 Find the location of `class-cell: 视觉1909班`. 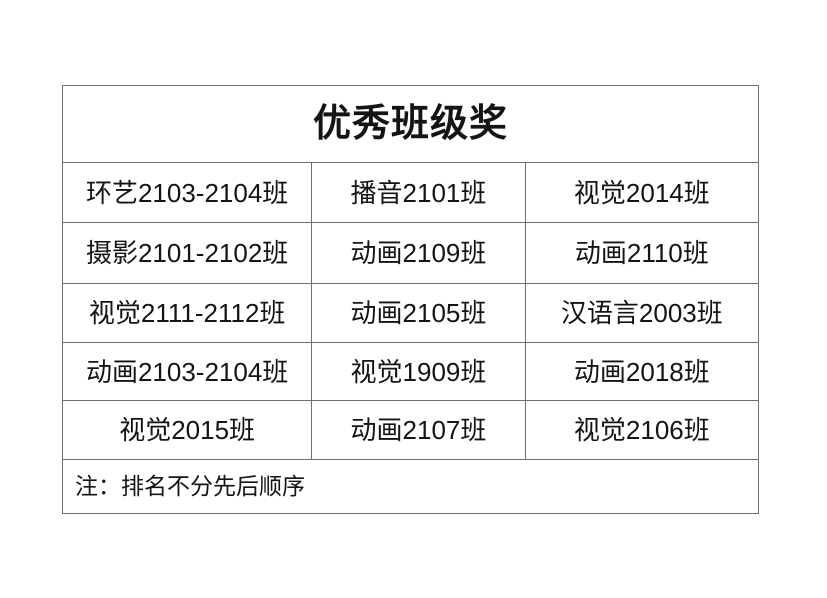

class-cell: 视觉1909班 is located at coordinates (419, 371).